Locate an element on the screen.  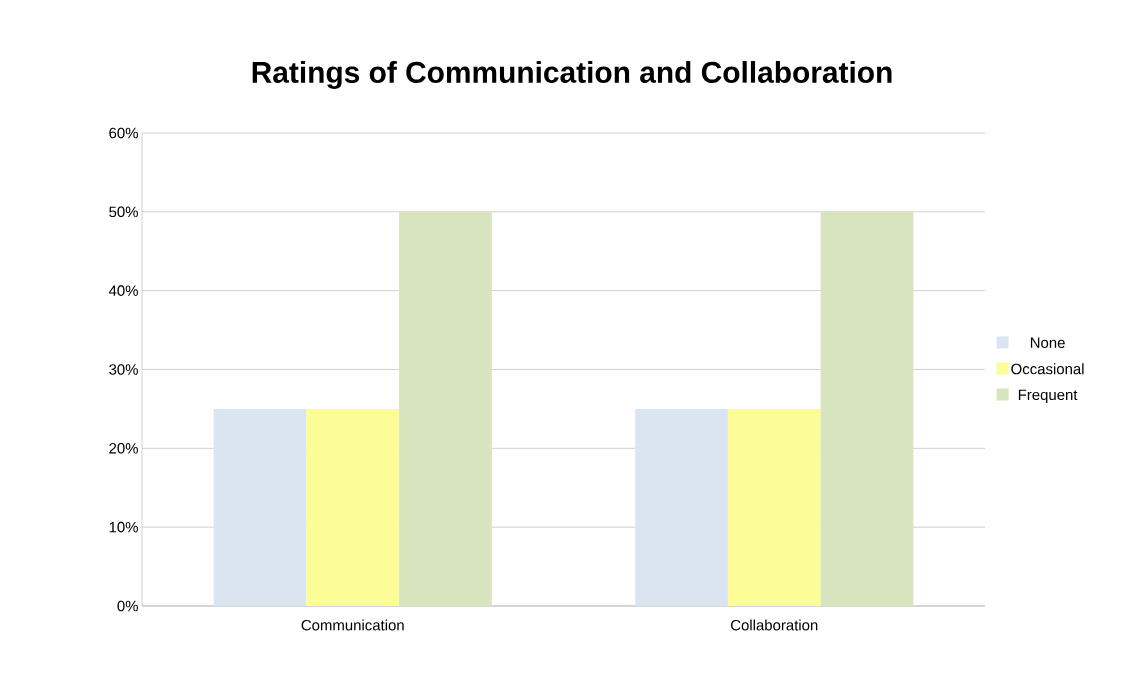
y-tick-label: 30% is located at coordinates (123, 369).